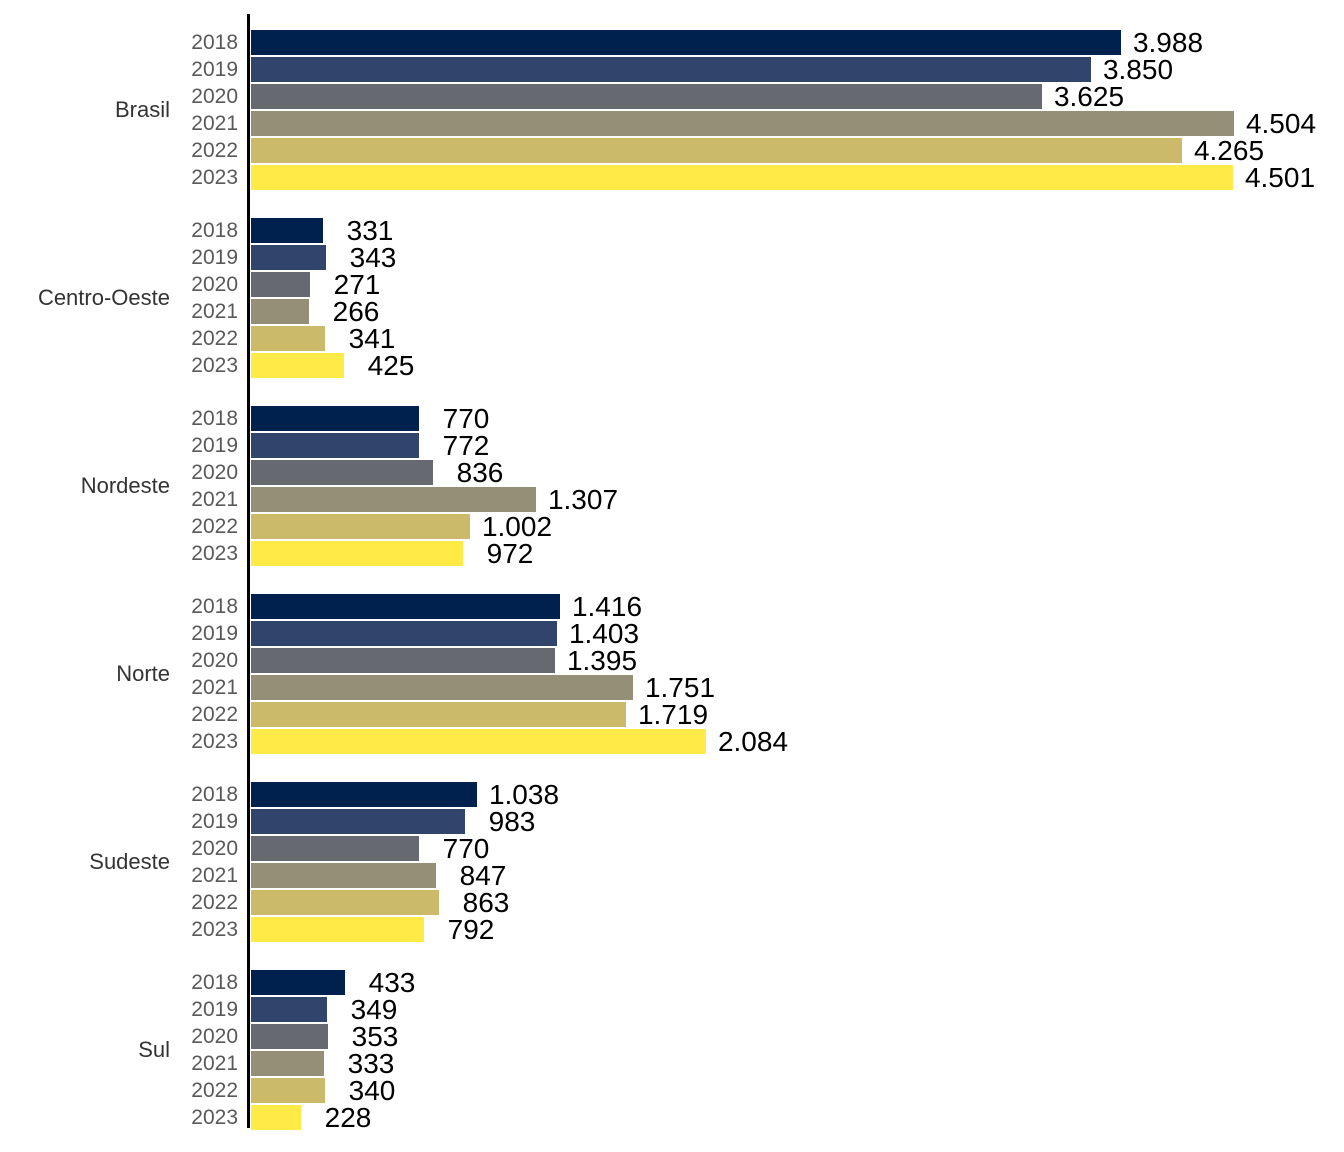 Image resolution: width=1344 pixels, height=1152 pixels. What do you see at coordinates (438, 660) in the screenshot?
I see `bar-row: 2020 1.395` at bounding box center [438, 660].